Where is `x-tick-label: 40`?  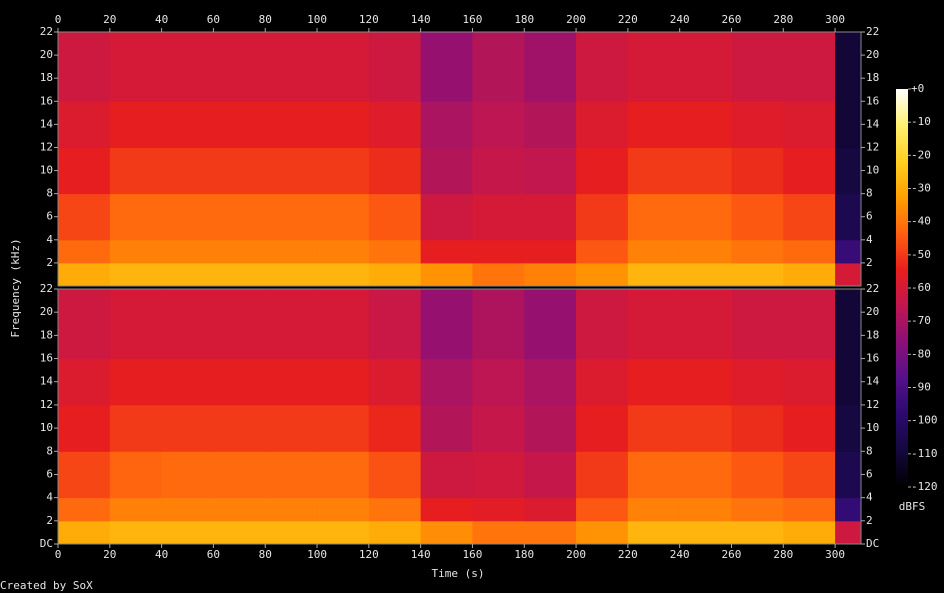 x-tick-label: 40 is located at coordinates (161, 19).